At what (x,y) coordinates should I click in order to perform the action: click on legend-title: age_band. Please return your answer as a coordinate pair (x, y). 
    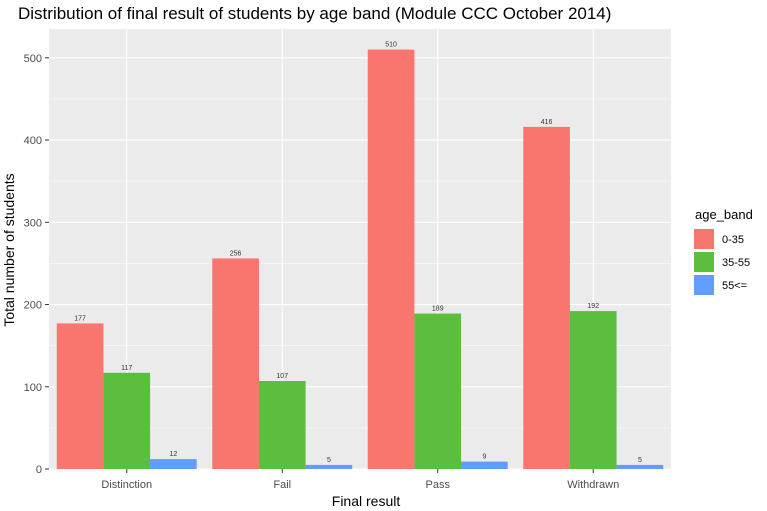
    Looking at the image, I should click on (724, 214).